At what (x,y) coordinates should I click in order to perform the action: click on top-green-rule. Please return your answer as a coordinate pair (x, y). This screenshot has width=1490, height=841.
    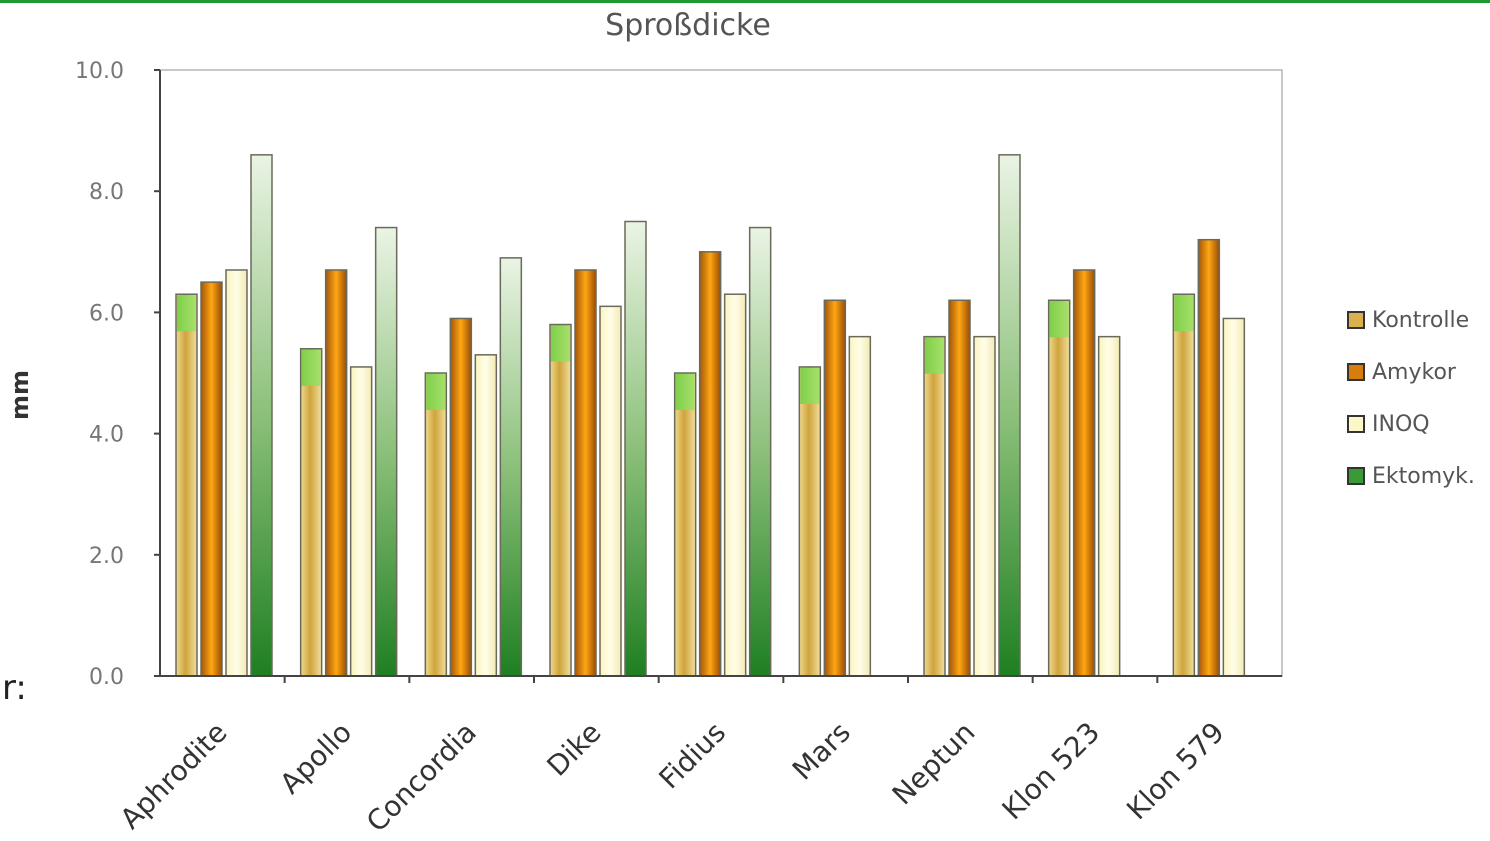
    Looking at the image, I should click on (745, 1).